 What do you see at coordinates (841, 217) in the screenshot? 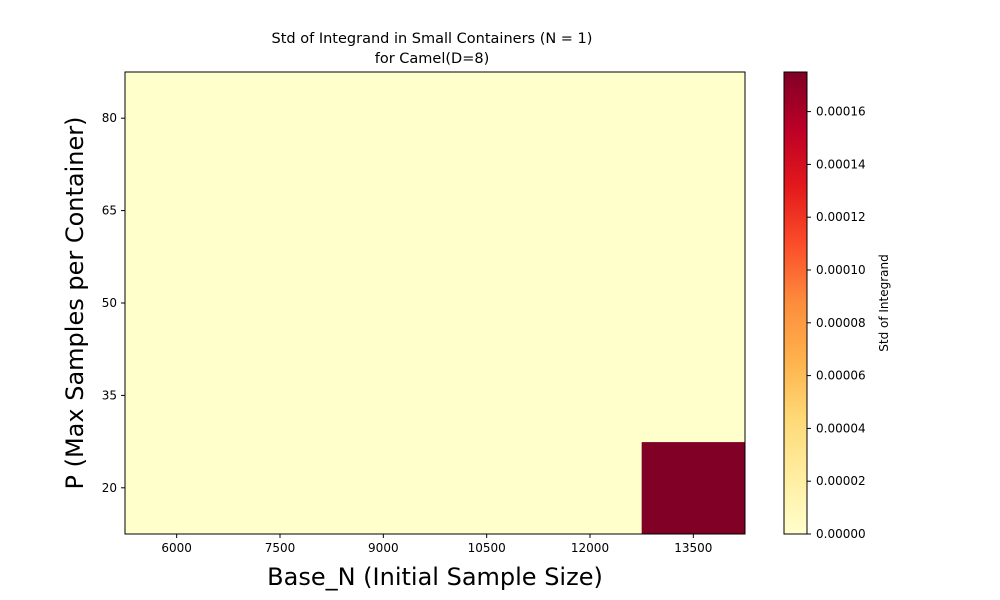
I see `colorbar-tick-label: 0.00012` at bounding box center [841, 217].